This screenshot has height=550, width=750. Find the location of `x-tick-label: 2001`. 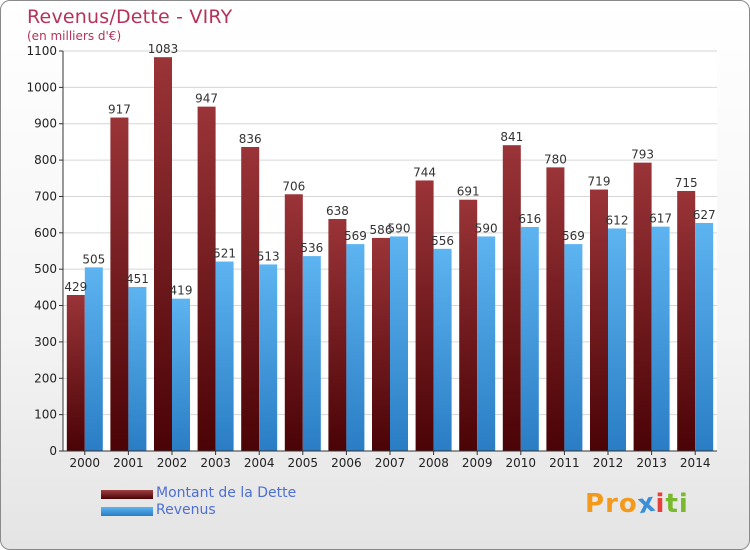

x-tick-label: 2001 is located at coordinates (128, 463).